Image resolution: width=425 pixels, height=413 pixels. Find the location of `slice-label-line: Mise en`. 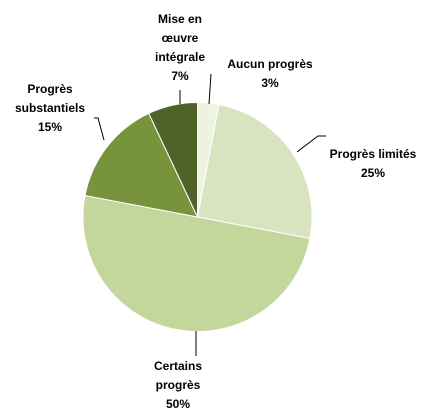

slice-label-line: Mise en is located at coordinates (180, 19).